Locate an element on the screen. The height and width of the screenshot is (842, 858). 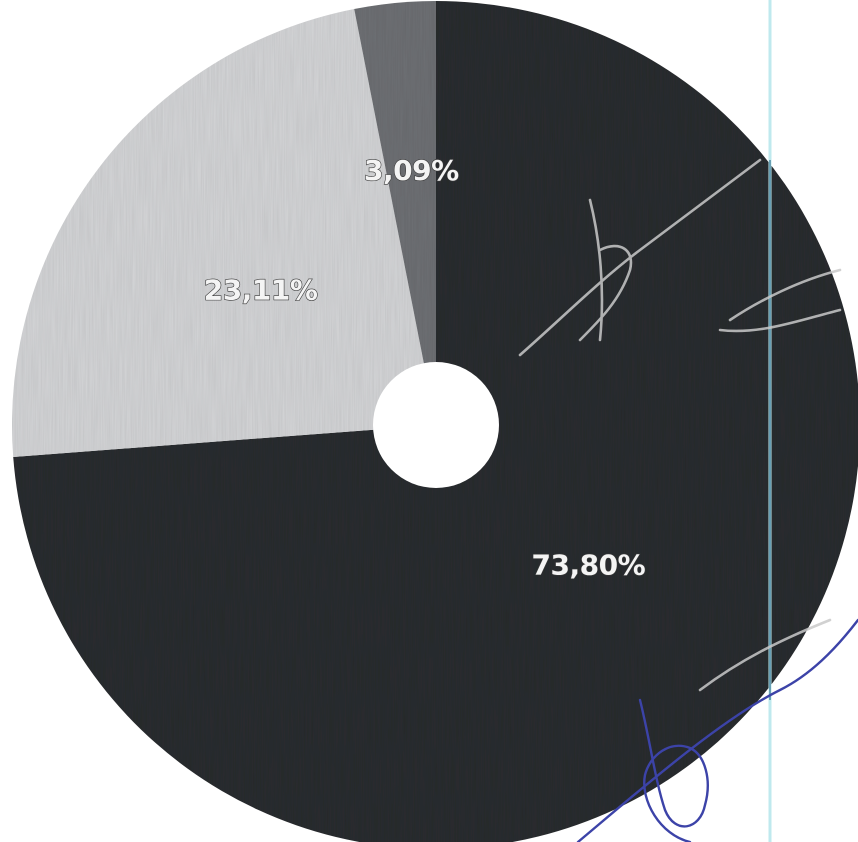
slice-label-1: 73,80% is located at coordinates (589, 564).